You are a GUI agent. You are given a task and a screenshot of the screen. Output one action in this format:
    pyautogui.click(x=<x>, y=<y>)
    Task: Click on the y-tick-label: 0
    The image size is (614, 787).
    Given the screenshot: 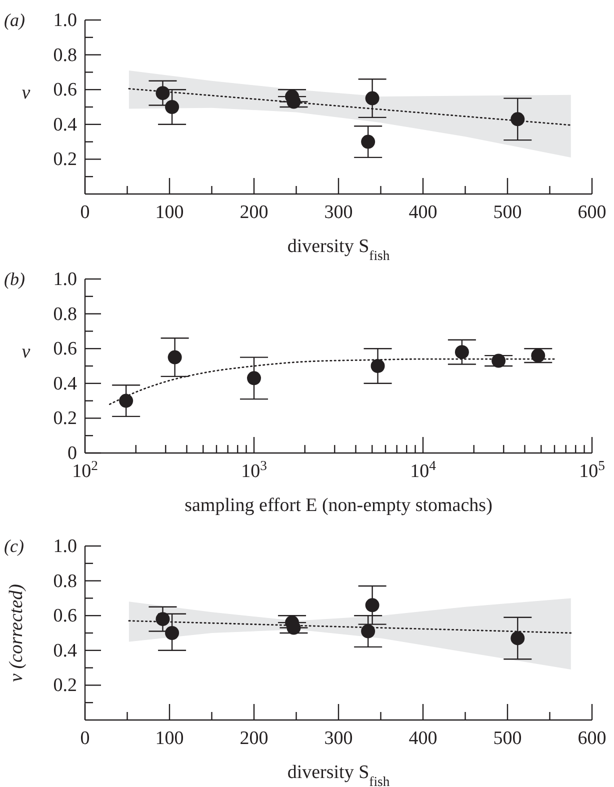 What is the action you would take?
    pyautogui.click(x=72, y=453)
    